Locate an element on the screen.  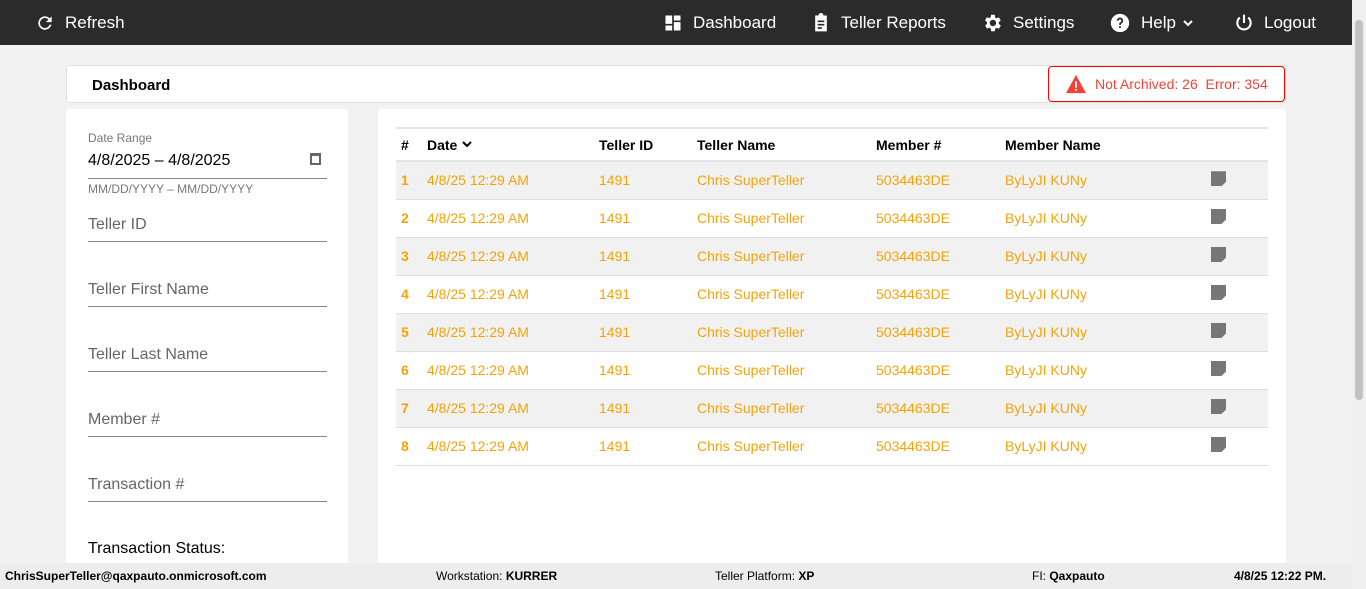
settings-label: Settings is located at coordinates (1044, 22).